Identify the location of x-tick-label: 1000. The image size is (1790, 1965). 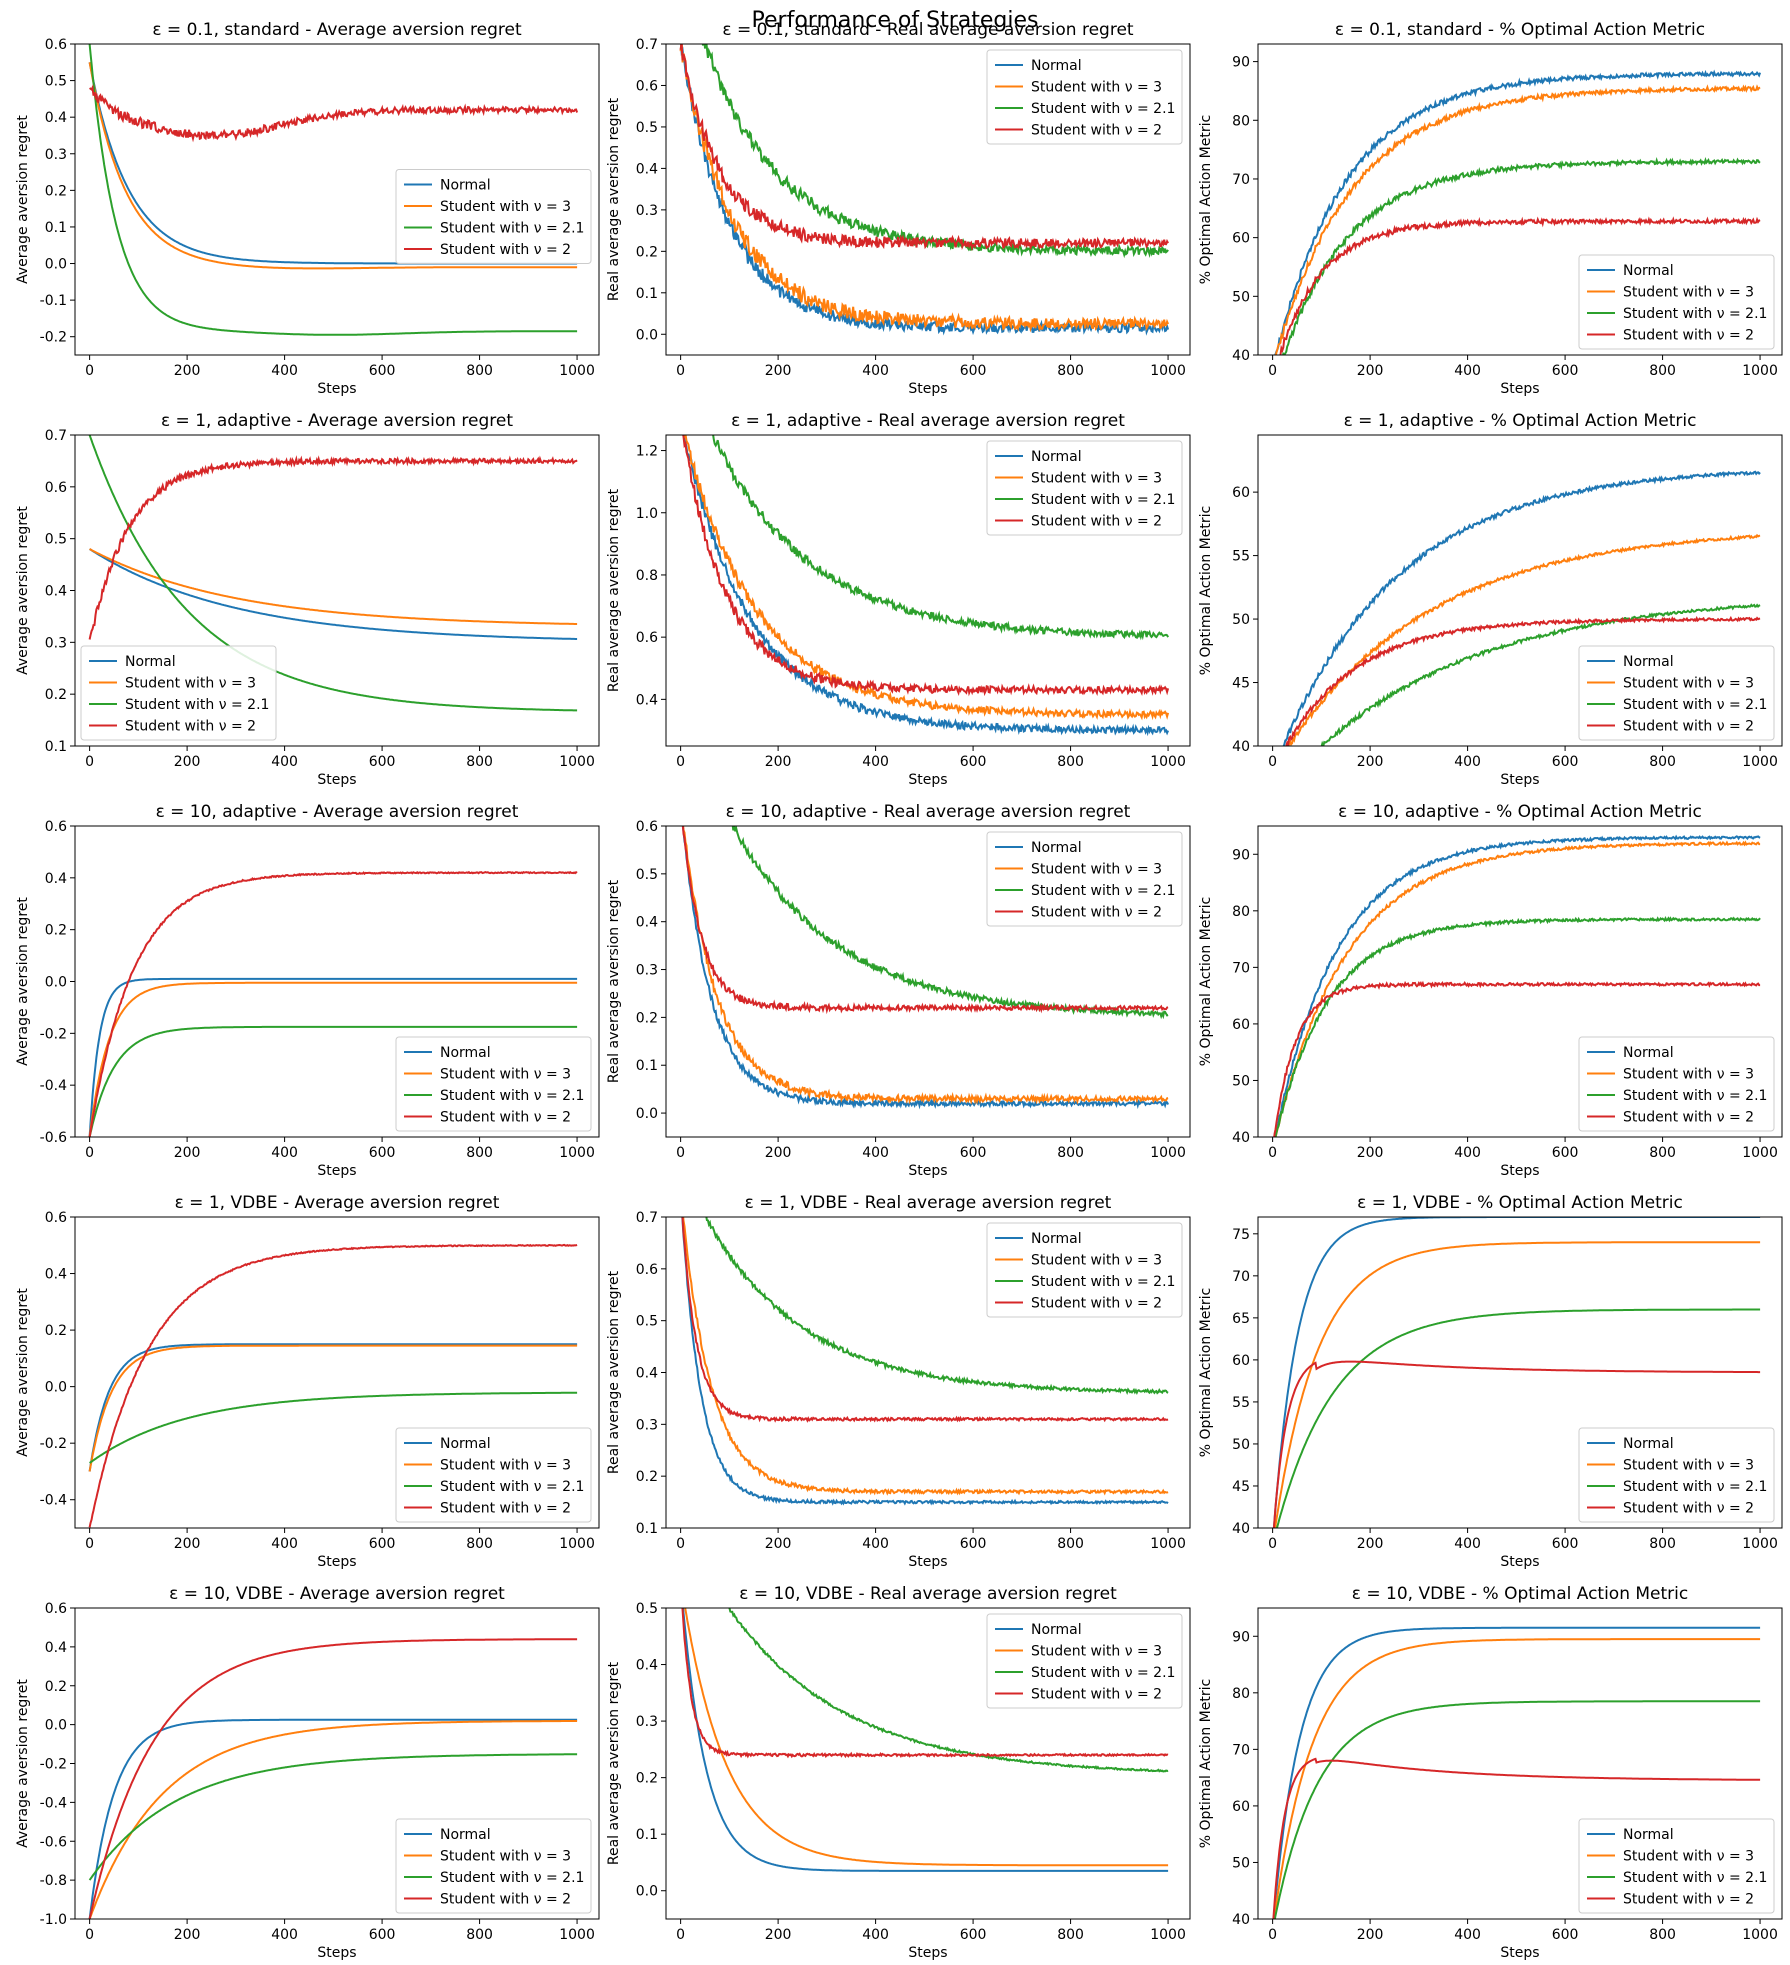
(1760, 762).